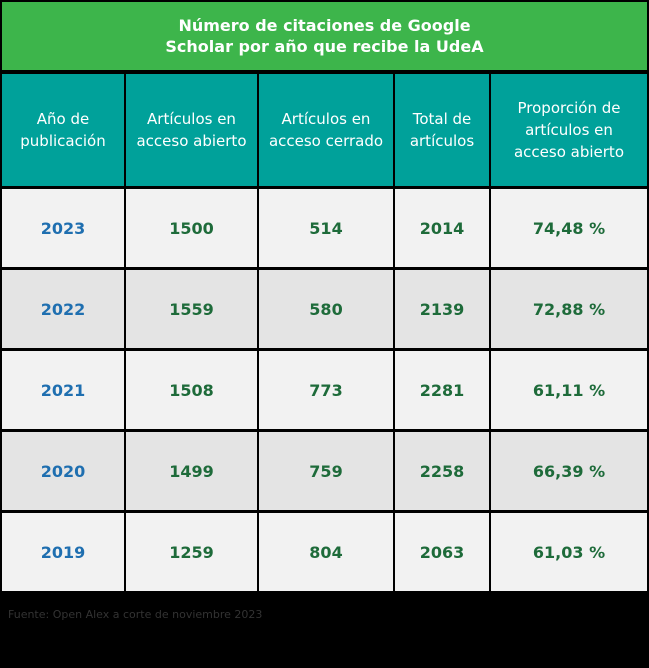  Describe the element at coordinates (191, 390) in the screenshot. I see `value-cell: 1508` at that location.